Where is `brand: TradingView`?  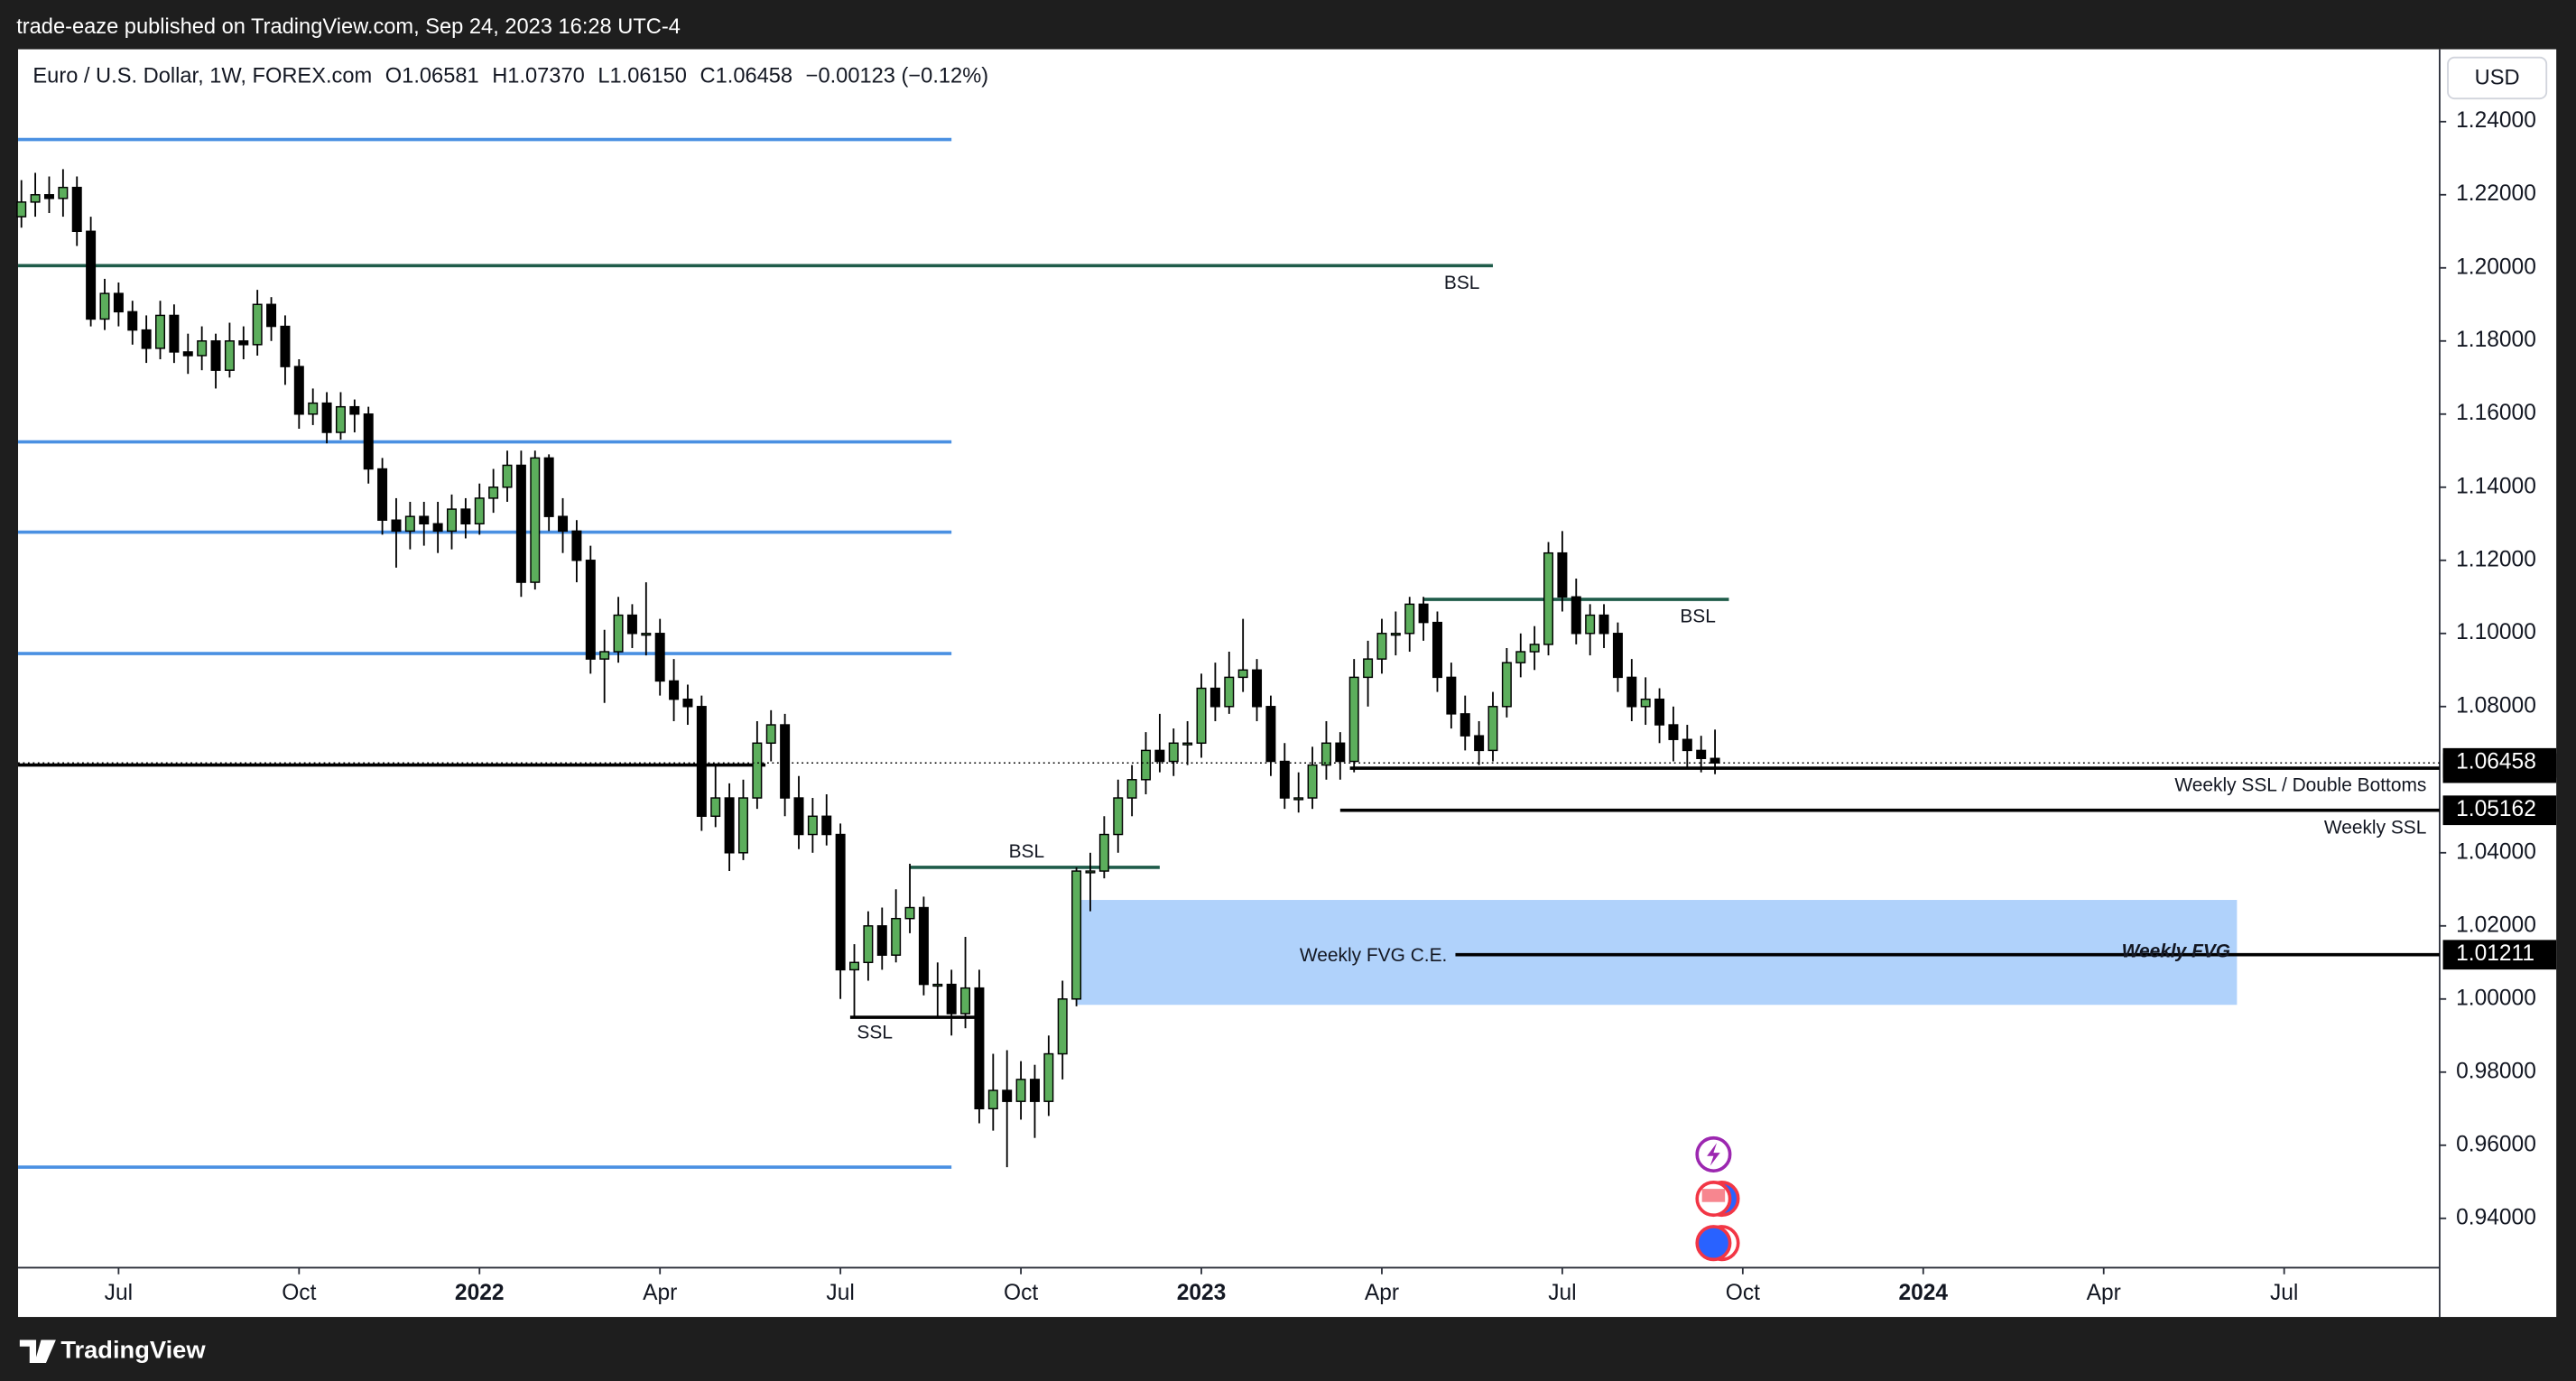
brand: TradingView is located at coordinates (133, 1349).